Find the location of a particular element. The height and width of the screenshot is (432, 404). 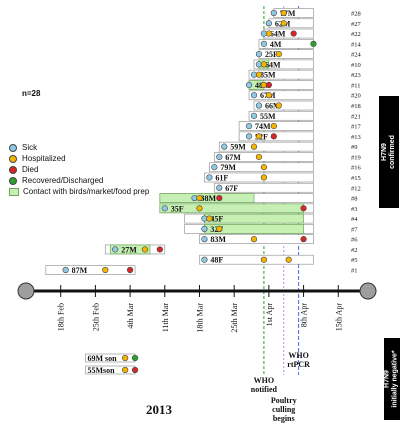

marker-label: WHO notified is located at coordinates (264, 385).